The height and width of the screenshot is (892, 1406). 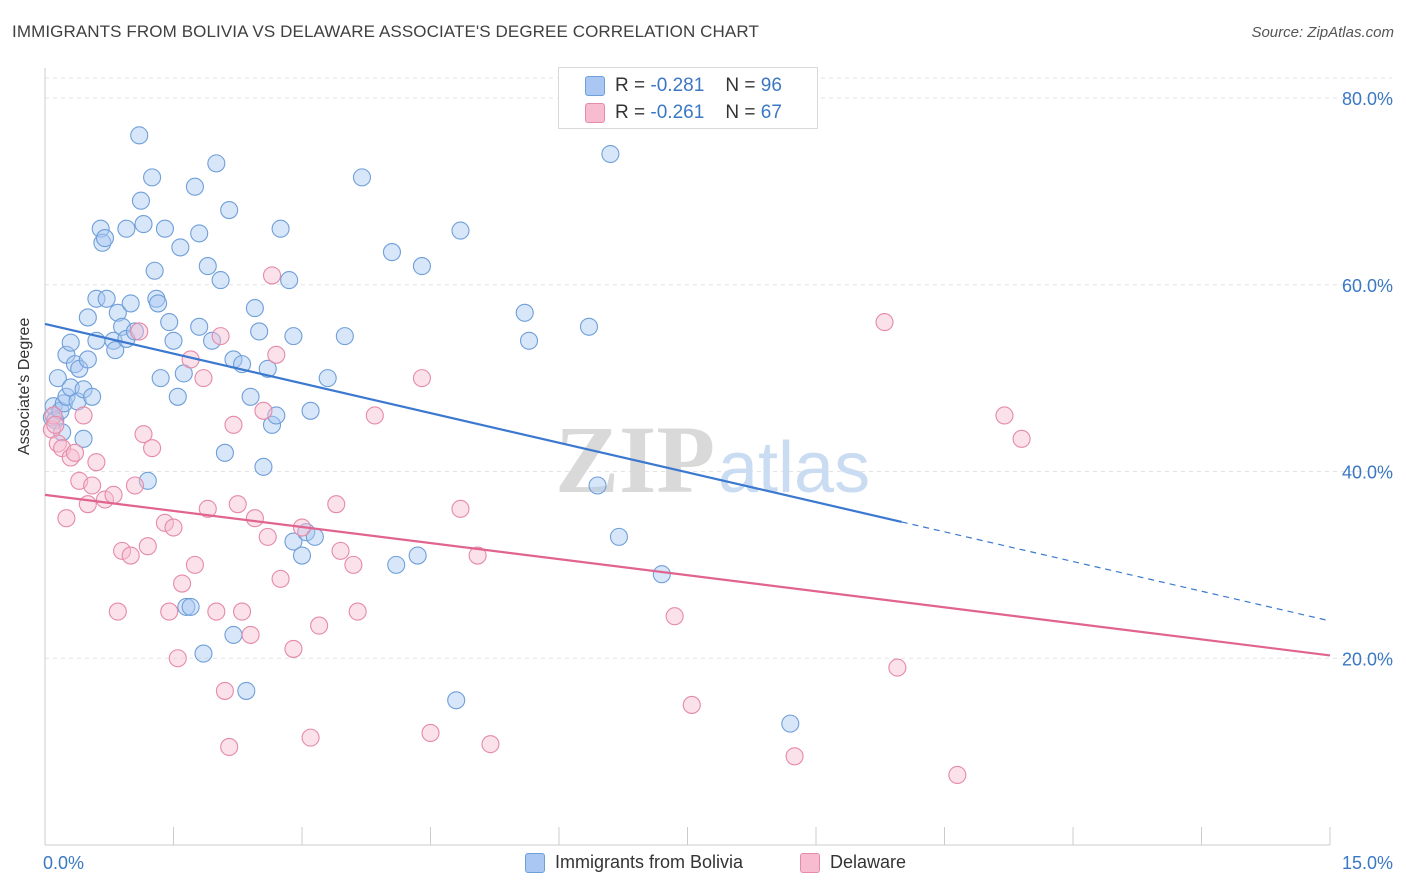 I want to click on r-label: R =, so click(x=630, y=112).